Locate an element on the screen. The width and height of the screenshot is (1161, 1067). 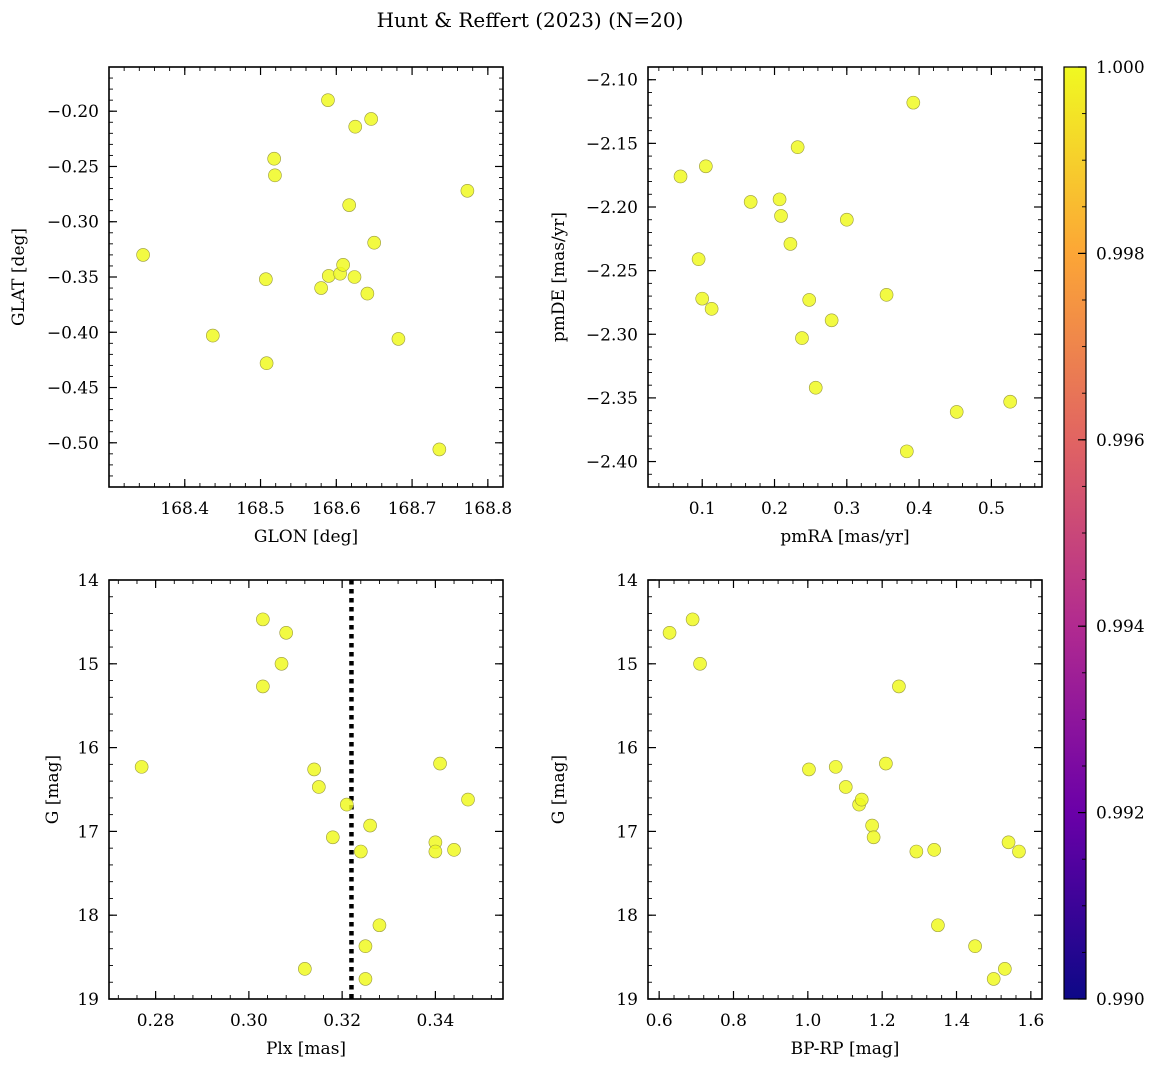
colorbar-tick-label: 0.998 is located at coordinates (1120, 254).